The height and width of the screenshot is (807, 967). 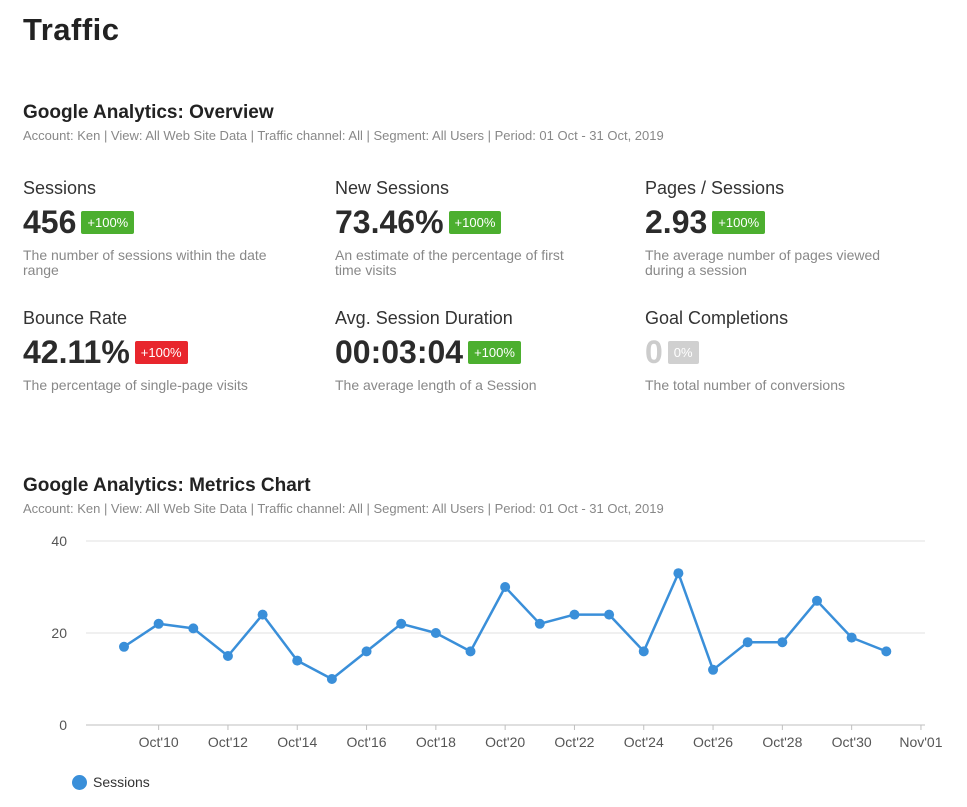 What do you see at coordinates (71, 29) in the screenshot?
I see `page-title: Traffic` at bounding box center [71, 29].